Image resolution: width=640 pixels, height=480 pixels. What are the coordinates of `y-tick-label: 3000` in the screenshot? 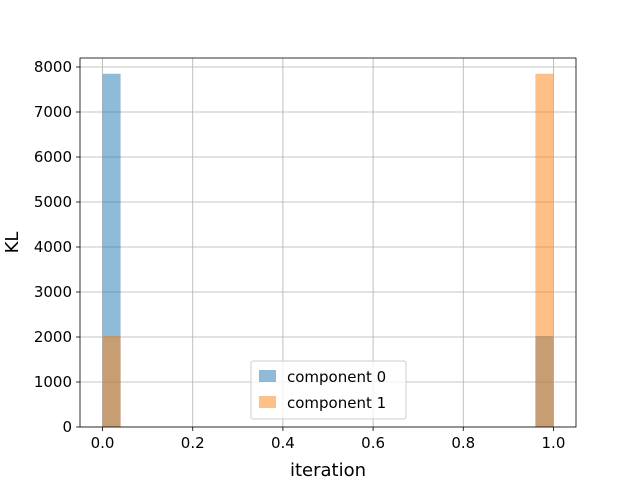 It's located at (53, 292).